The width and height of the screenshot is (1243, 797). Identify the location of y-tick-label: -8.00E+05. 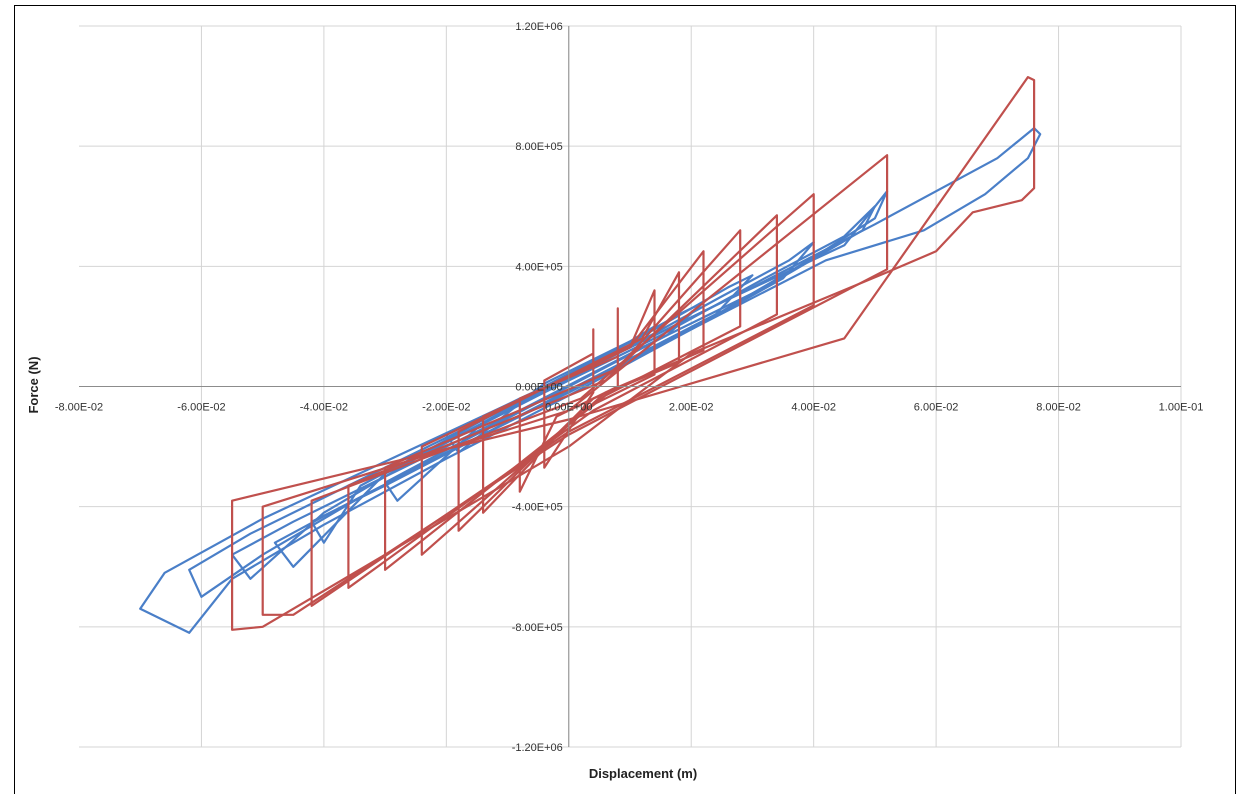
(537, 628).